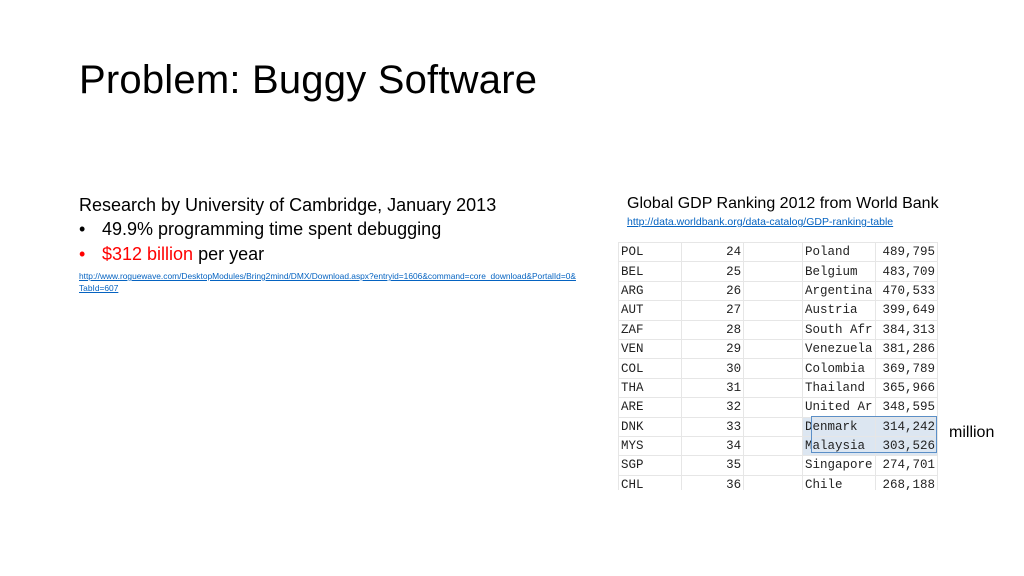  What do you see at coordinates (906, 349) in the screenshot?
I see `gdp-cell: 381,286` at bounding box center [906, 349].